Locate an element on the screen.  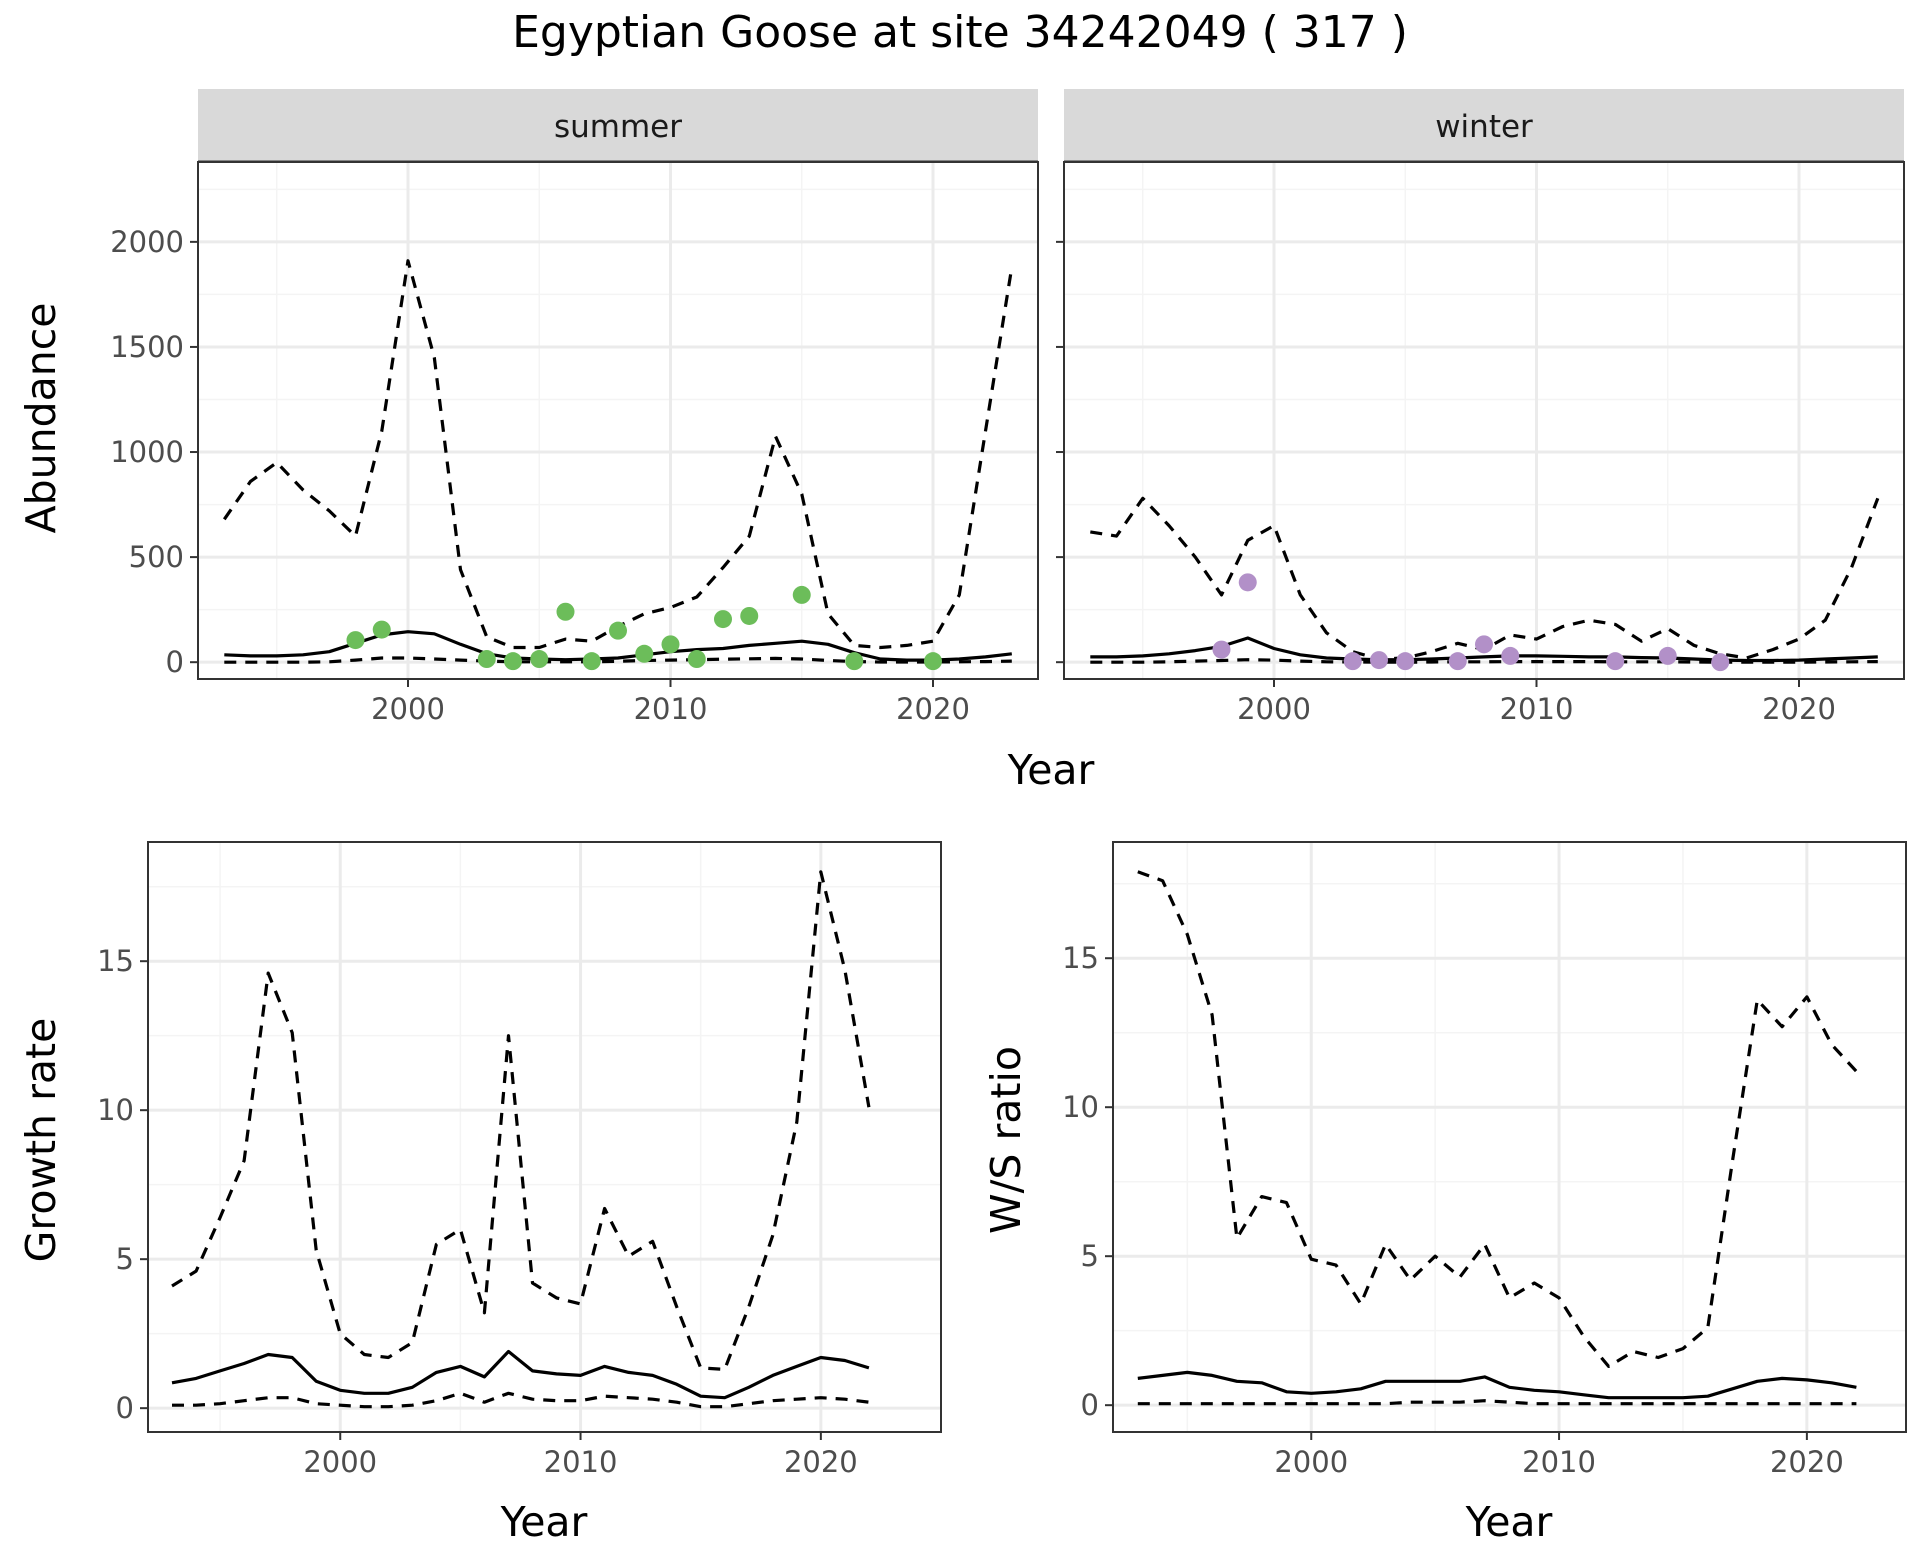
strip-label-winter: winter is located at coordinates (1484, 127).